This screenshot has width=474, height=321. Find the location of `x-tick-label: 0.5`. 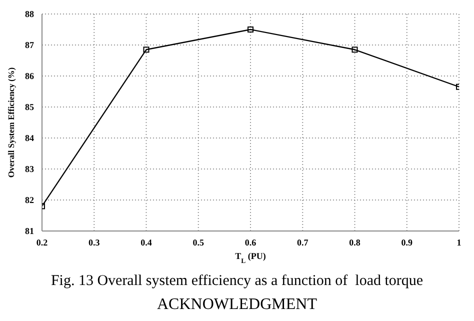

x-tick-label: 0.5 is located at coordinates (198, 242).